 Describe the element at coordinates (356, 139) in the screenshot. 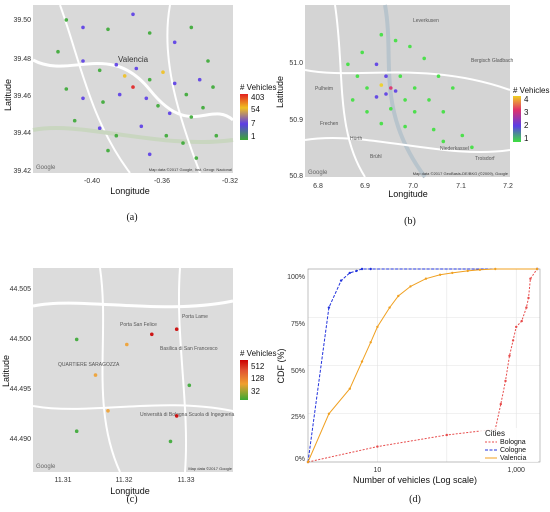

I see `map-label: Hürth` at that location.